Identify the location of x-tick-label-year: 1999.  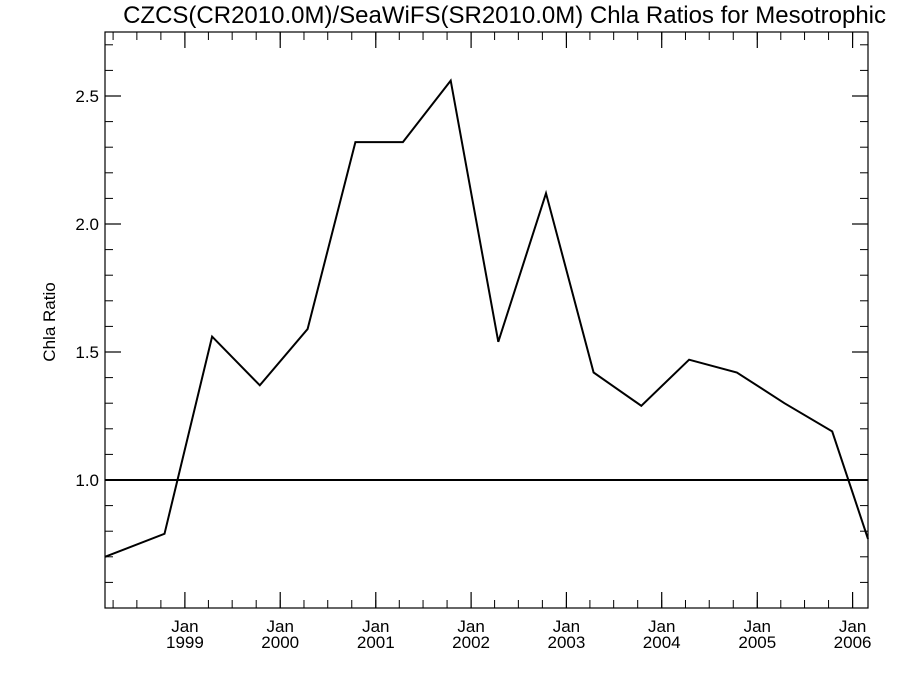
(185, 642).